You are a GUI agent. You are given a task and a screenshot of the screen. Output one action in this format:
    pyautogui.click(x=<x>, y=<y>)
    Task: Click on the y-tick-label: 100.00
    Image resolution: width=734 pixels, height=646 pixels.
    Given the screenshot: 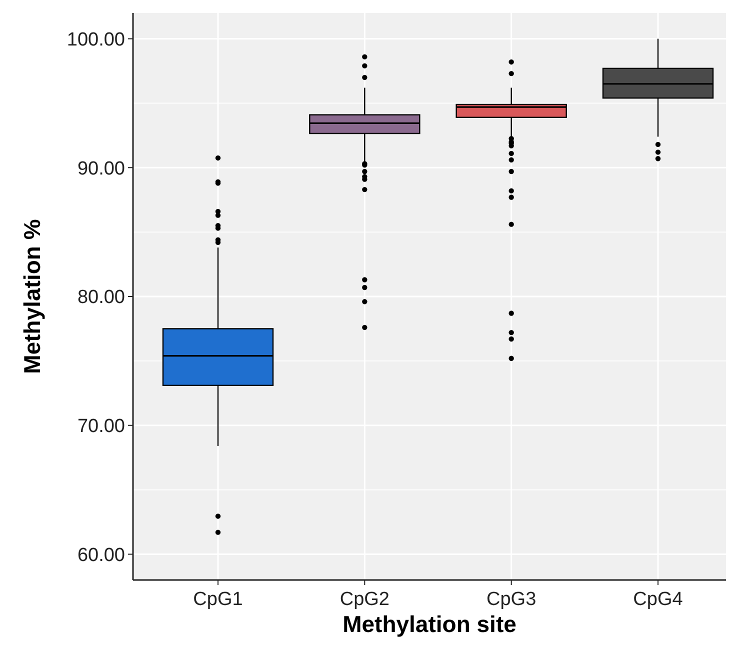 What is the action you would take?
    pyautogui.click(x=95, y=39)
    